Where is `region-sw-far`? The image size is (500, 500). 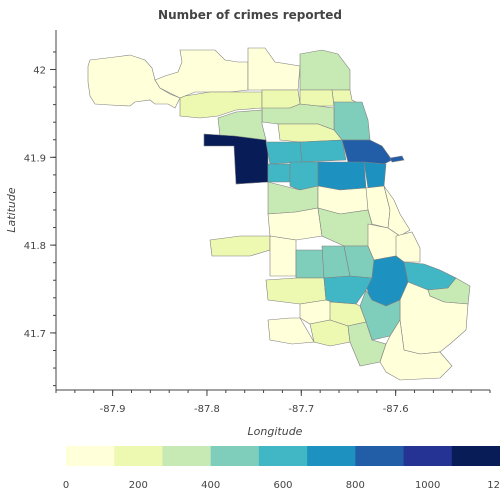
region-sw-far is located at coordinates (240, 246).